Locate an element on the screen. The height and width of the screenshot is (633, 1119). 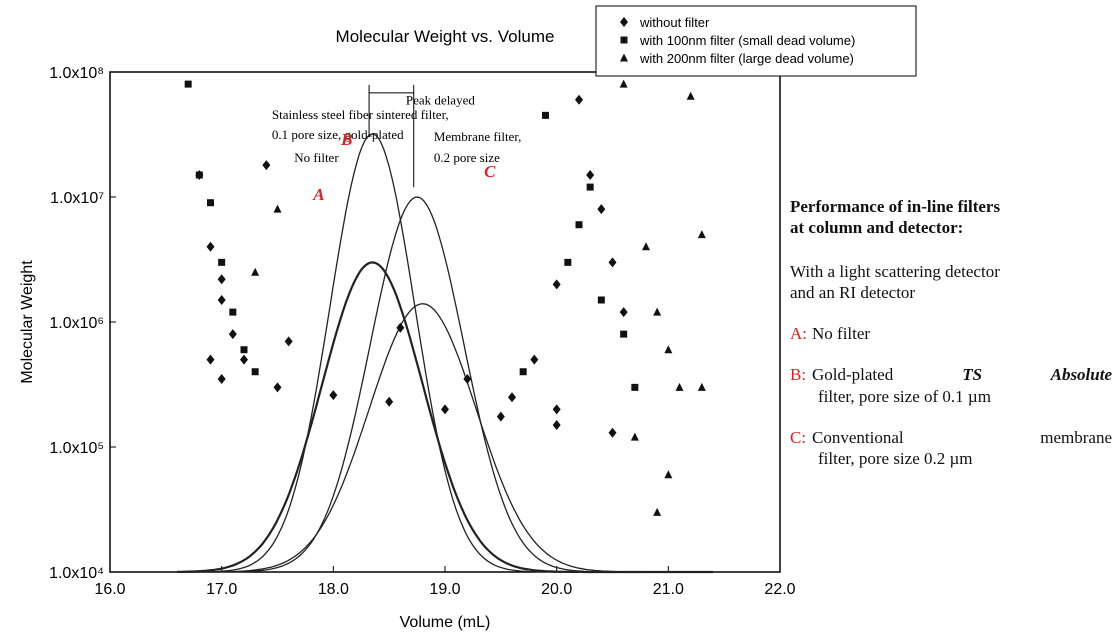
panel-item-c-prefix: Conventional is located at coordinates (858, 437).